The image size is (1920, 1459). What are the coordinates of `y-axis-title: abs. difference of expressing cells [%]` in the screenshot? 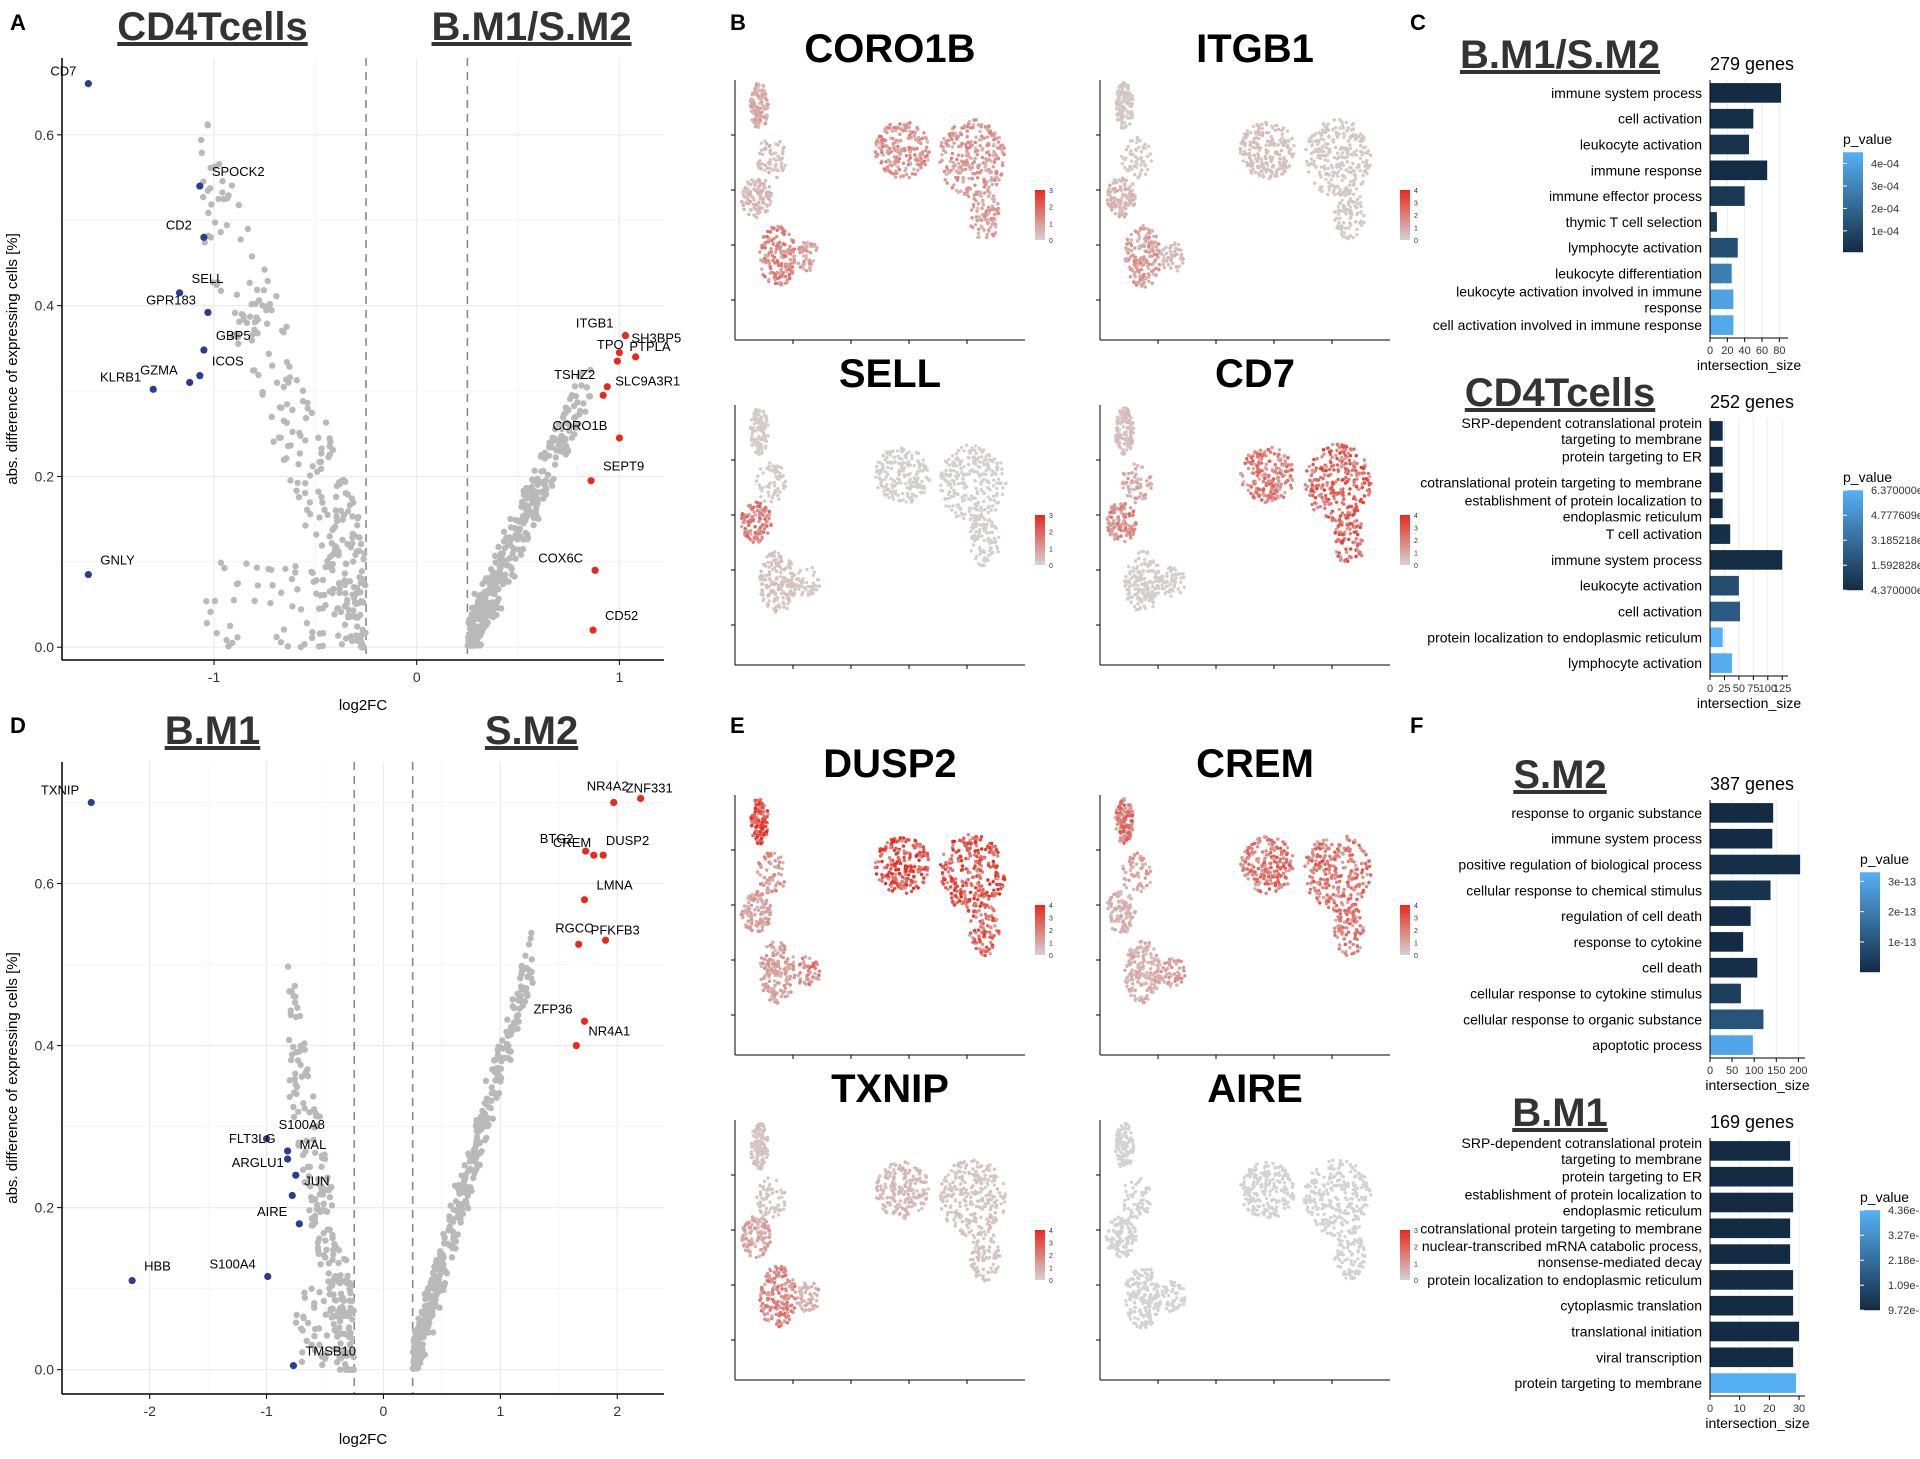 It's located at (12, 1078).